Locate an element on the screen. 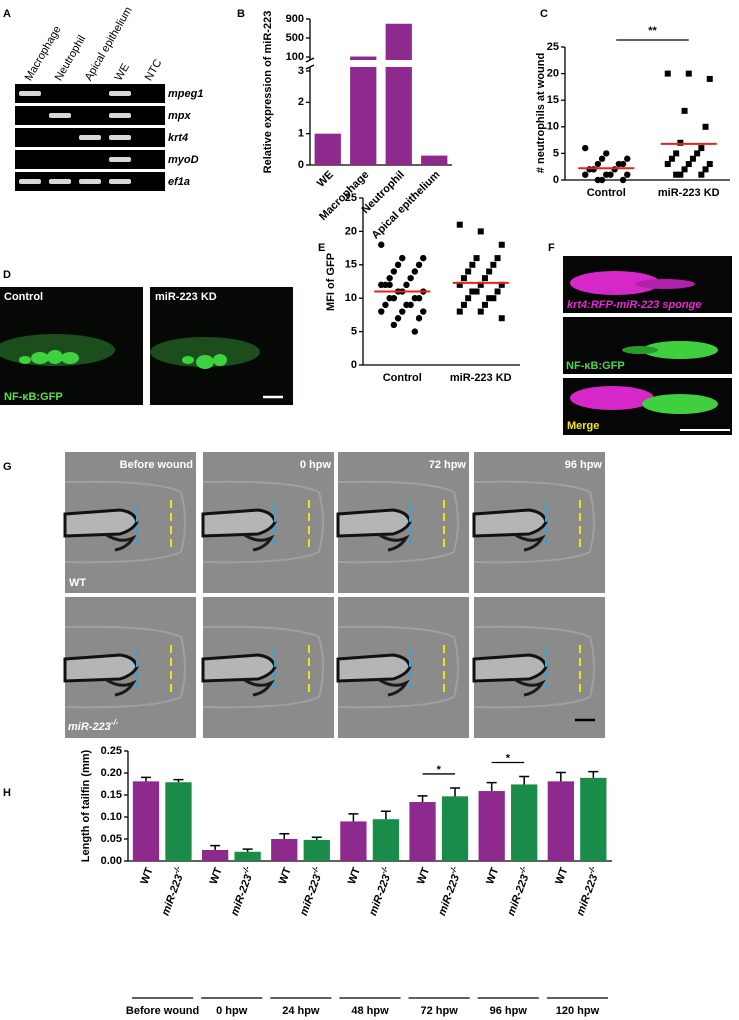 Image resolution: width=739 pixels, height=1020 pixels. x-tick-label: Apical epithelium is located at coordinates (406, 205).